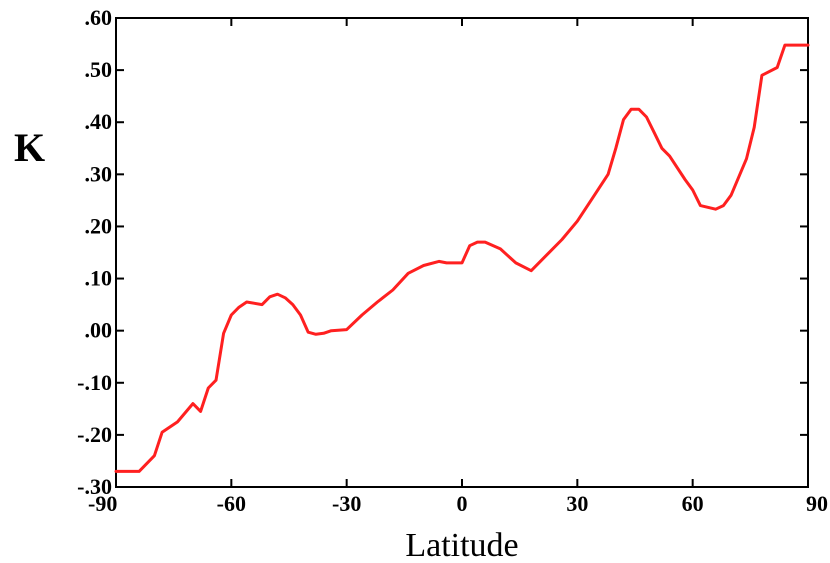  I want to click on x-tick-label: -30, so click(346, 503).